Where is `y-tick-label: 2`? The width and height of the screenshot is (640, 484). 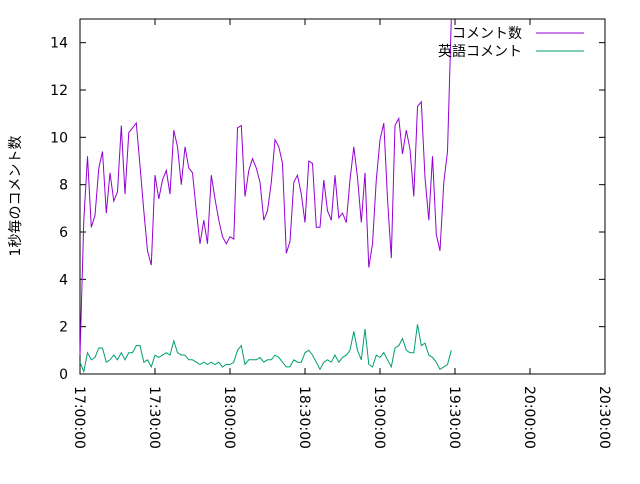 y-tick-label: 2 is located at coordinates (63, 328).